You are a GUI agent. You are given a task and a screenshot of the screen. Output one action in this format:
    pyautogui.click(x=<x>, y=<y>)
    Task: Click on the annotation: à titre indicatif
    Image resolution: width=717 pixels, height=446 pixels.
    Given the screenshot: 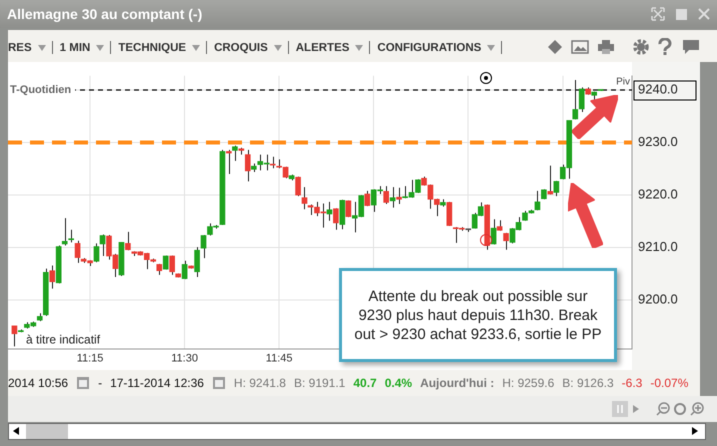 What is the action you would take?
    pyautogui.click(x=63, y=339)
    